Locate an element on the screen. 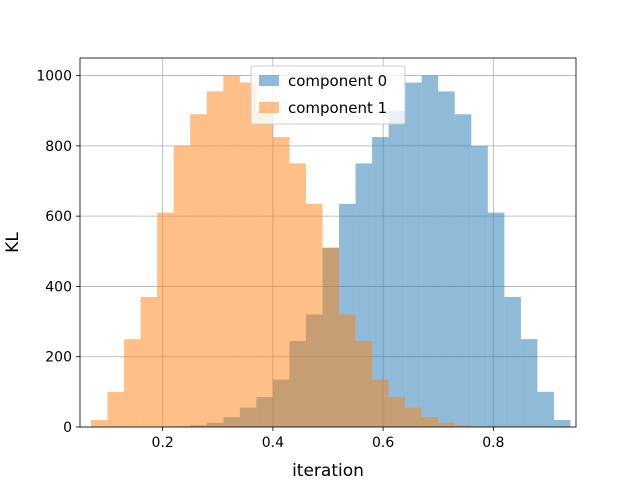 This screenshot has height=480, width=640. x-tick-label: 0.8 is located at coordinates (493, 443).